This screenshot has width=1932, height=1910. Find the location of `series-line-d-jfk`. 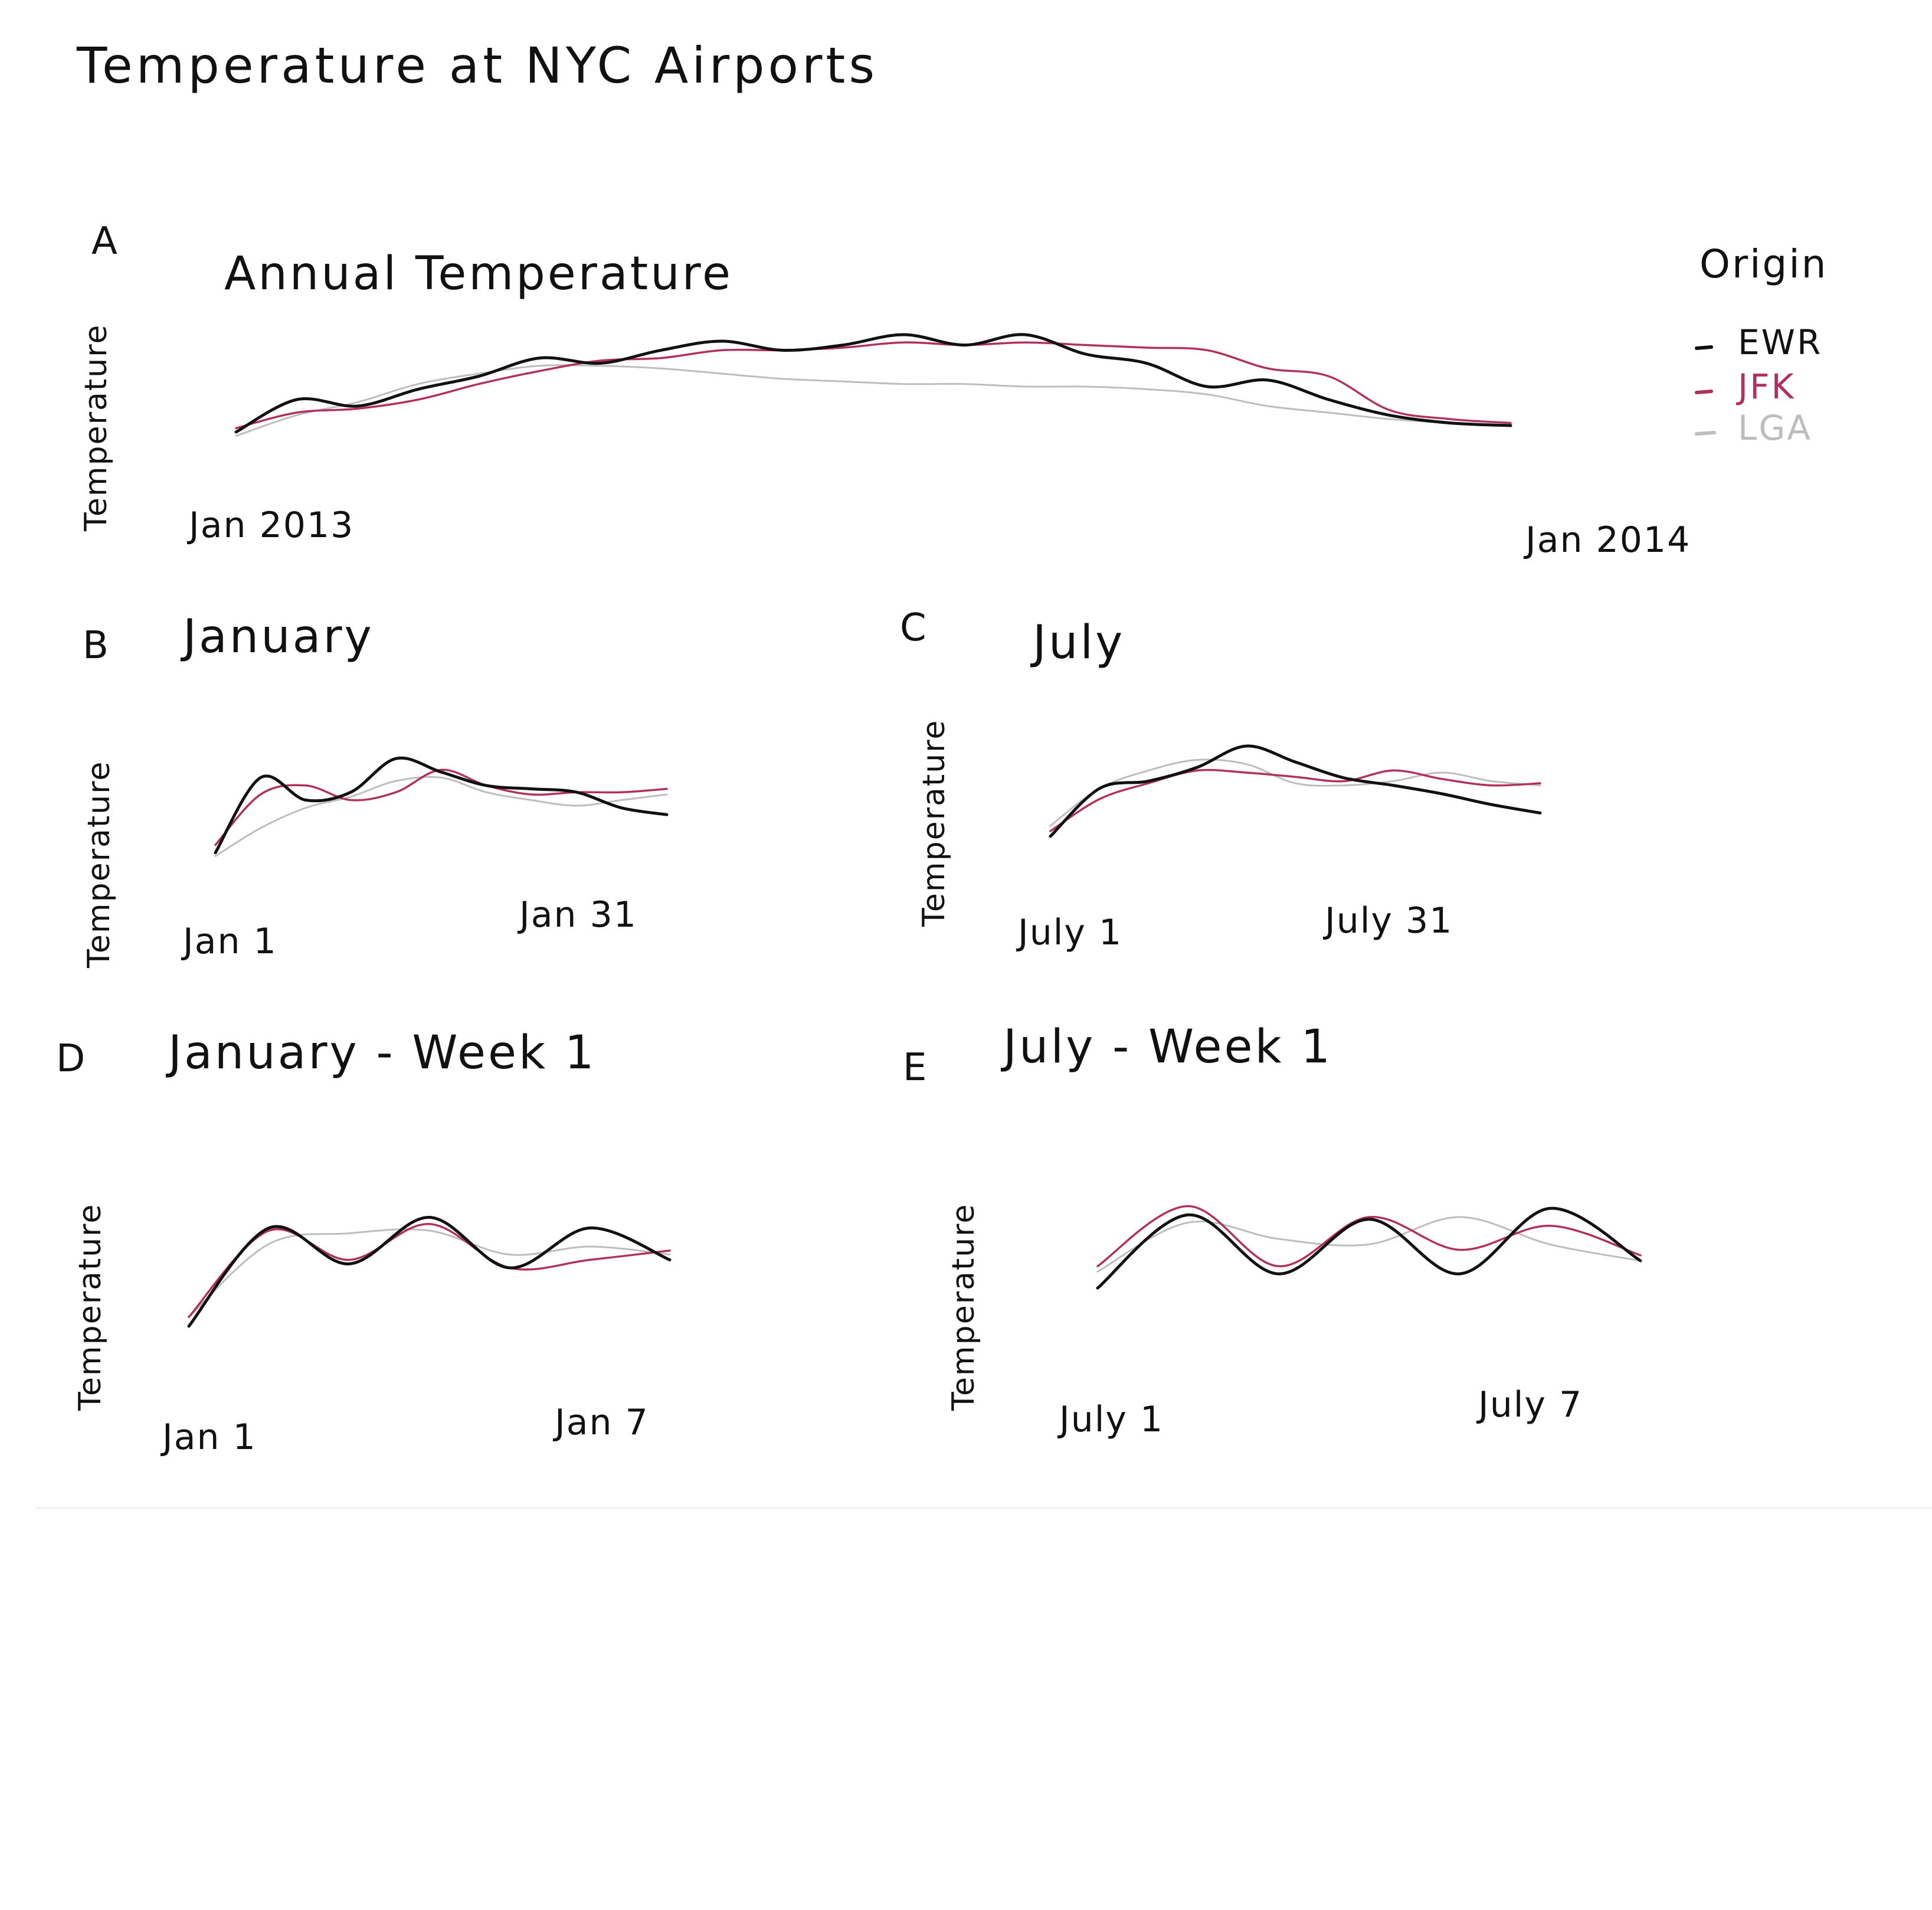

series-line-d-jfk is located at coordinates (430, 1271).